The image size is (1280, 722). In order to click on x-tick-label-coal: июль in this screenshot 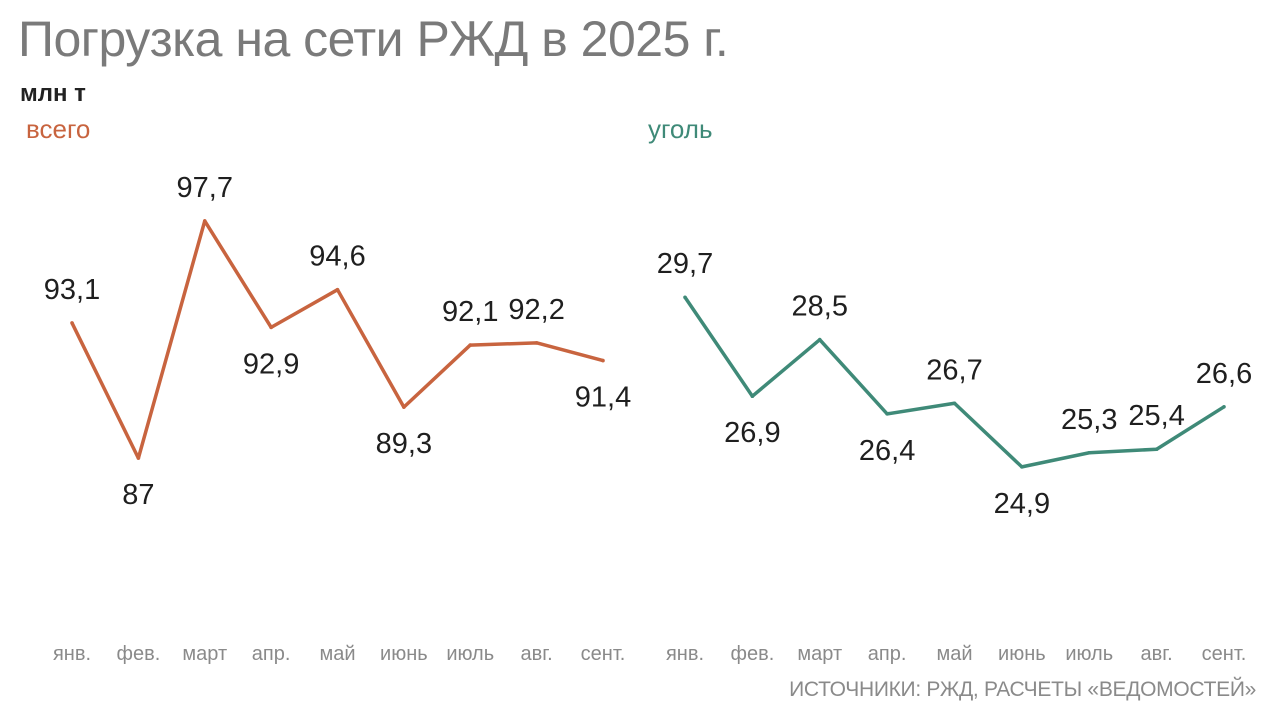, I will do `click(1089, 654)`.